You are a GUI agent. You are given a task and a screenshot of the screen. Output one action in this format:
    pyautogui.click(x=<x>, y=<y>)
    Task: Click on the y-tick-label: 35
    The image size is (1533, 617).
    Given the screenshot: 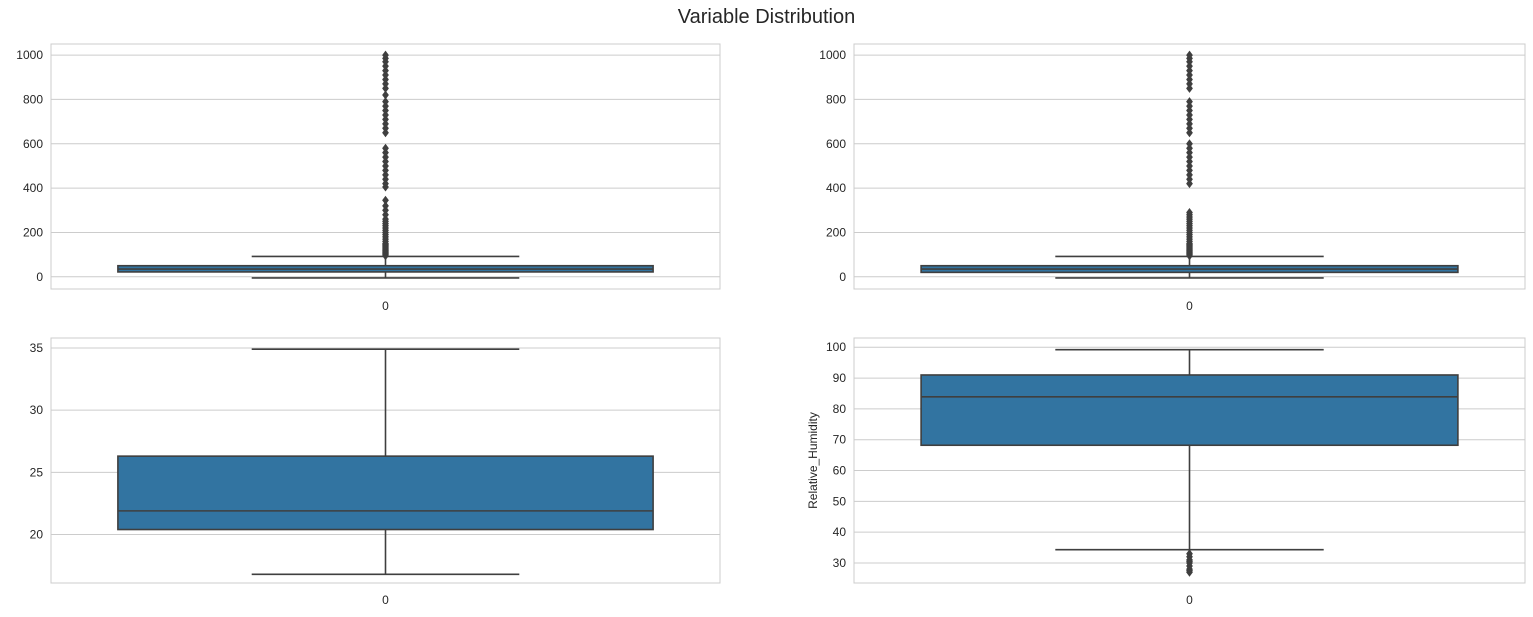 What is the action you would take?
    pyautogui.click(x=37, y=348)
    